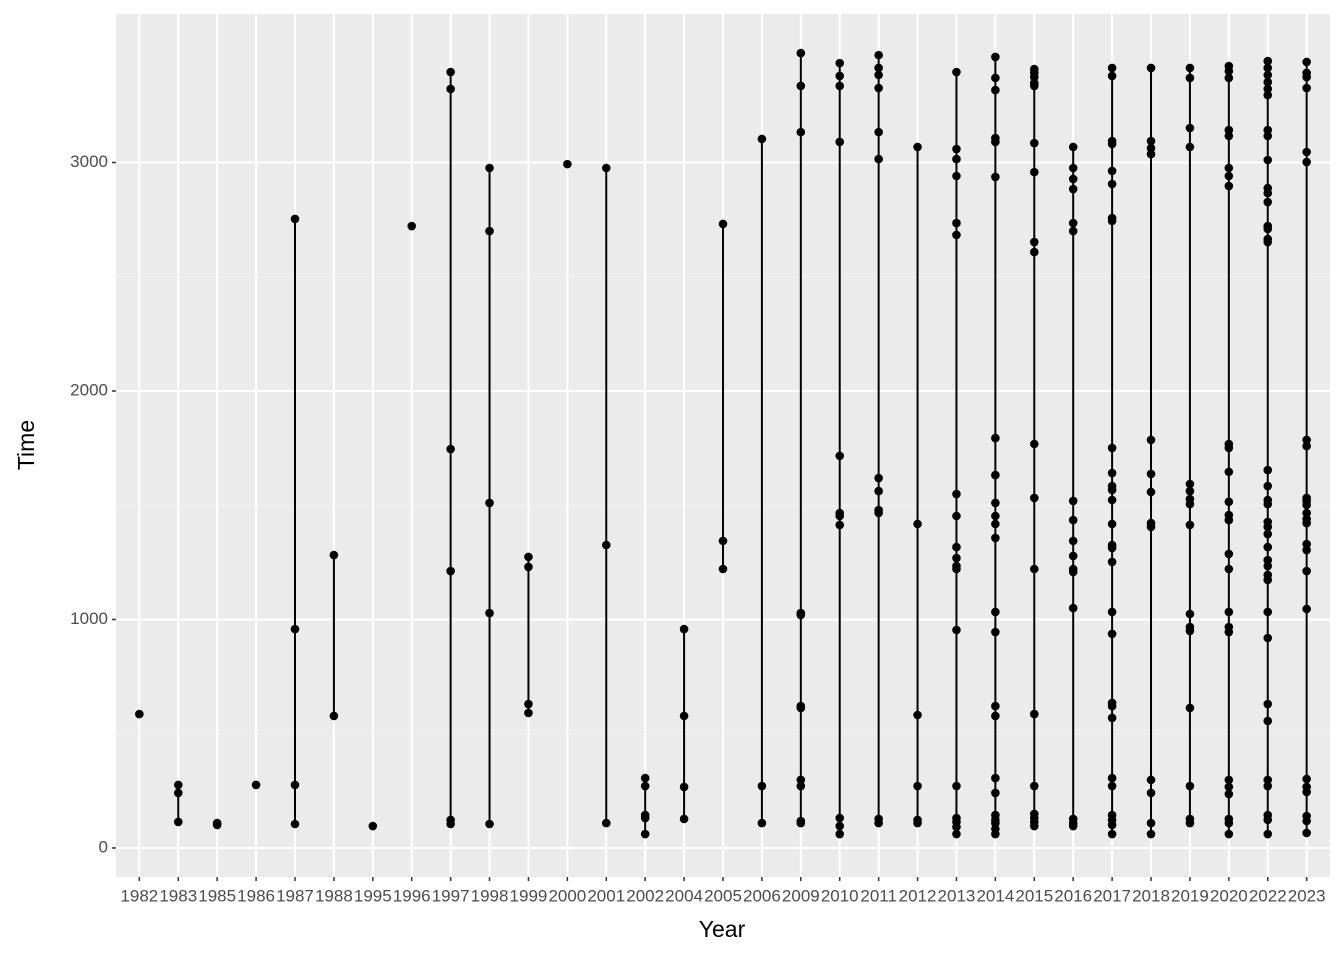 The image size is (1344, 960). Describe the element at coordinates (762, 895) in the screenshot. I see `x-tick-label: 2006` at that location.